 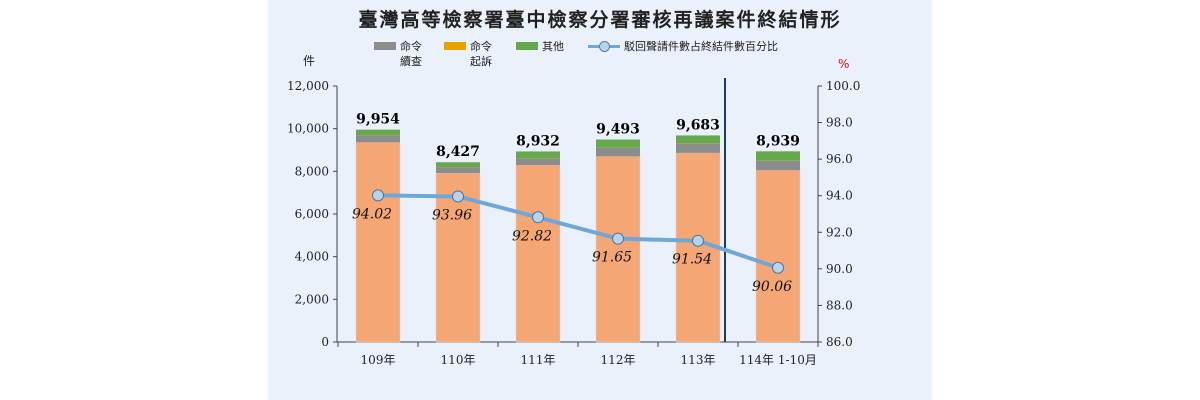 I want to click on left-tick-label: 10,000, so click(x=308, y=129).